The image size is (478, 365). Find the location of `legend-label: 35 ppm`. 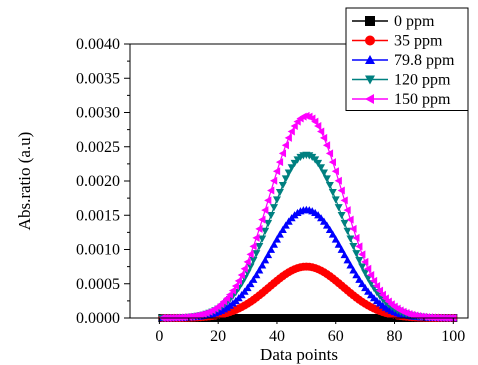

legend-label: 35 ppm is located at coordinates (418, 41).